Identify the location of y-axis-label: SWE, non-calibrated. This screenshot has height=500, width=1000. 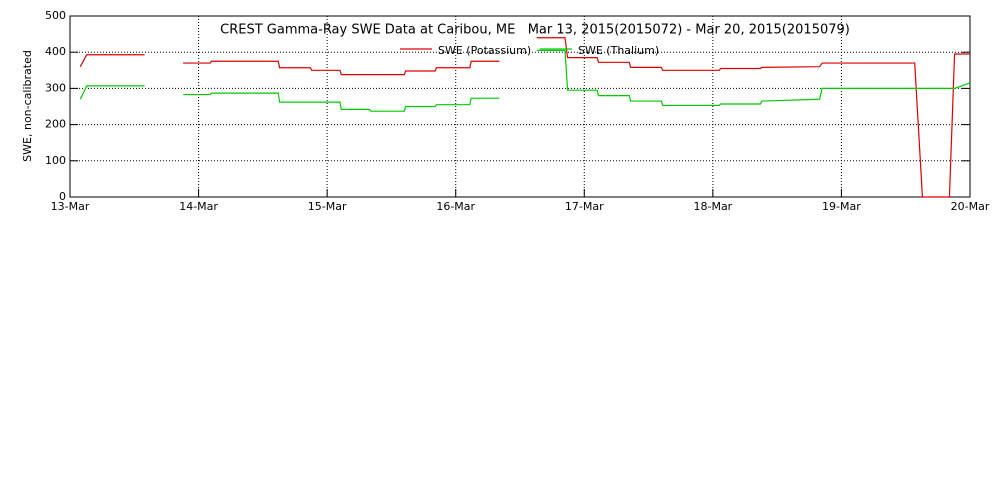
(27, 106).